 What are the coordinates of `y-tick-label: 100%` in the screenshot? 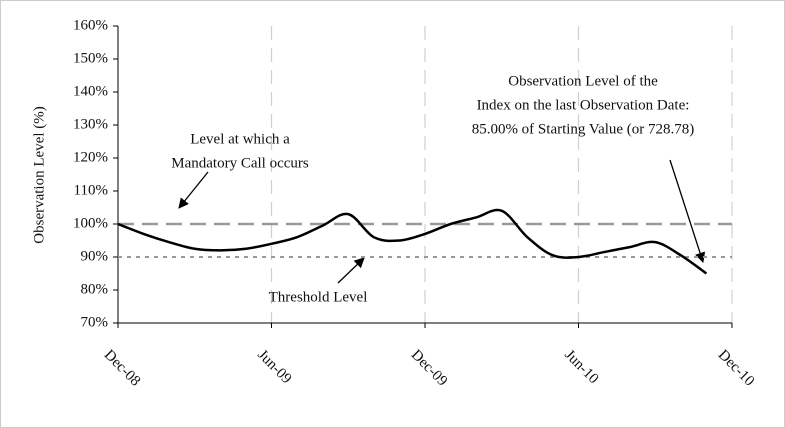 It's located at (90, 223).